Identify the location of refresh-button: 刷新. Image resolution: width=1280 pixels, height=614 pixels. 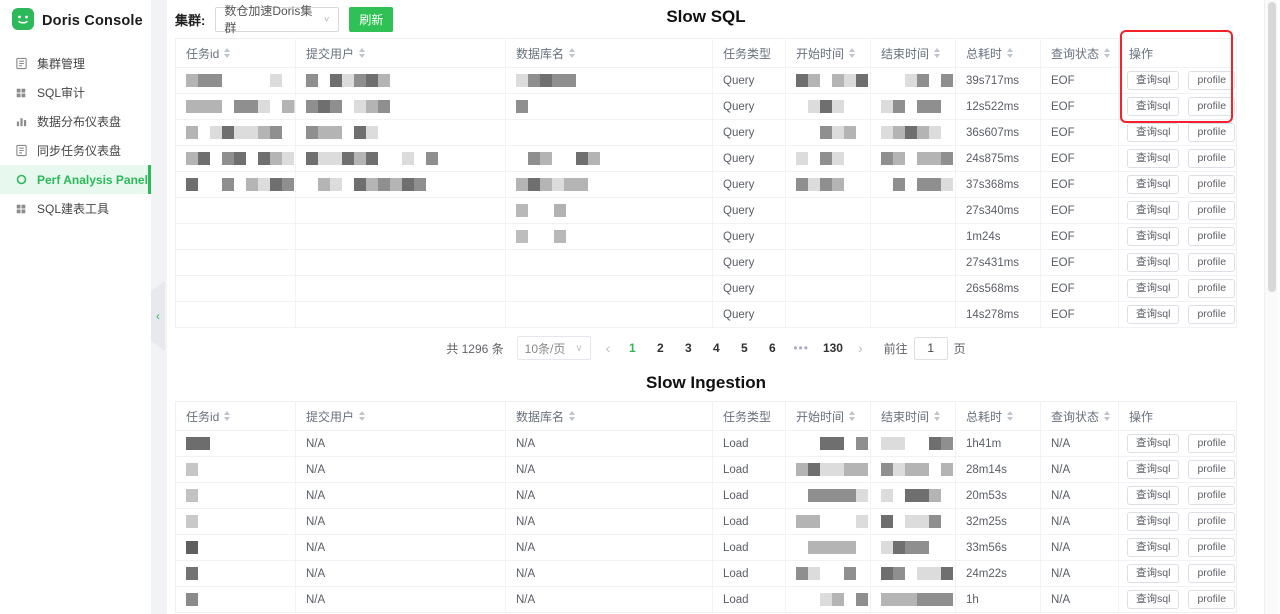
(371, 19).